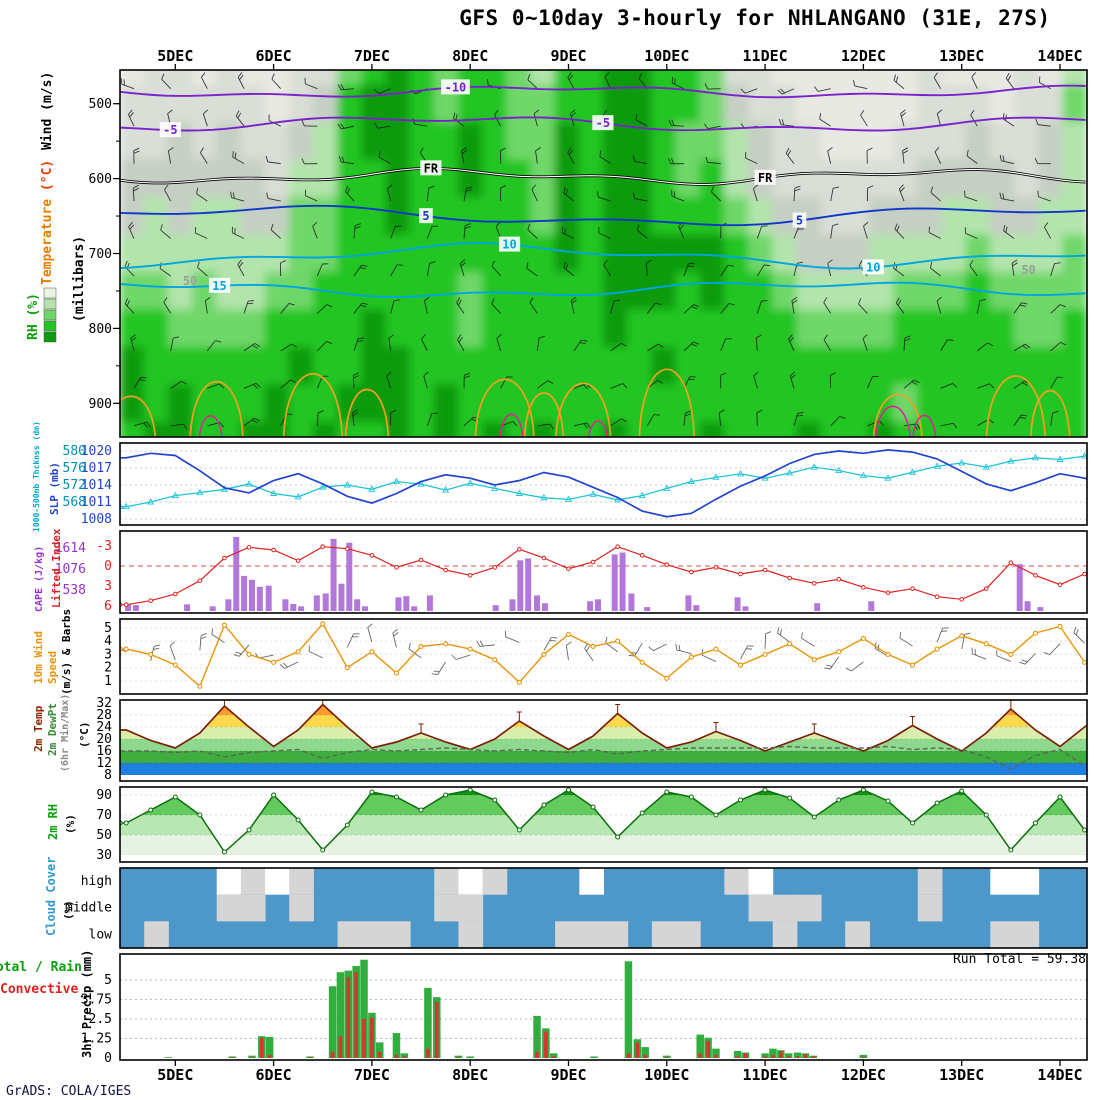 The height and width of the screenshot is (1100, 1100). Describe the element at coordinates (1028, 270) in the screenshot. I see `svg-text: 50` at that location.